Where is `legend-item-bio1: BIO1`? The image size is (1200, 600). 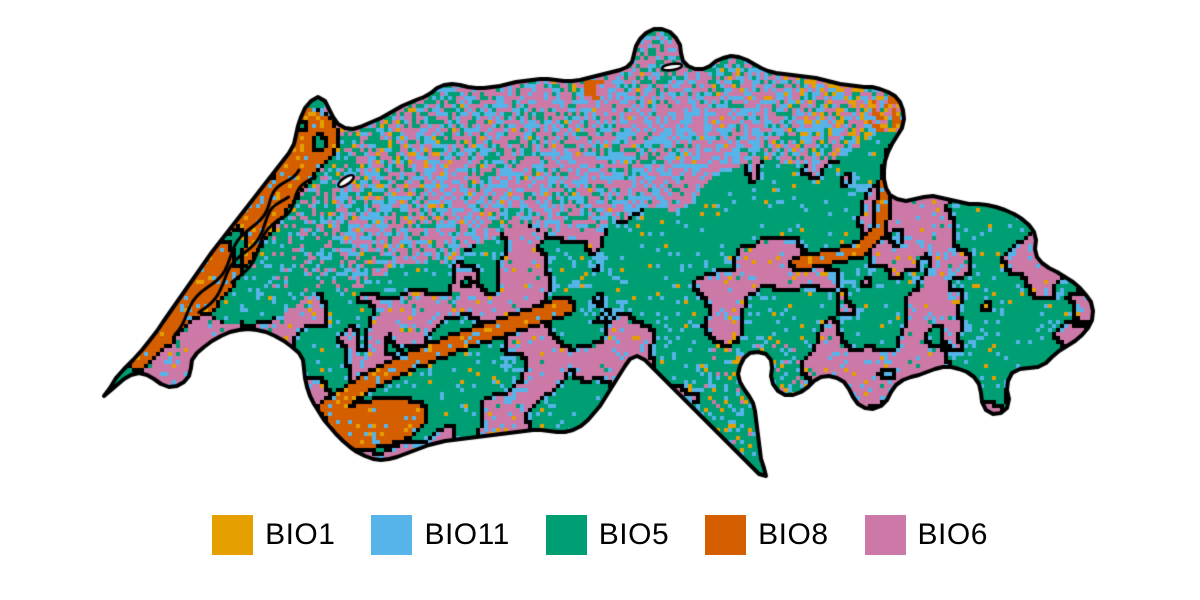 legend-item-bio1: BIO1 is located at coordinates (273, 535).